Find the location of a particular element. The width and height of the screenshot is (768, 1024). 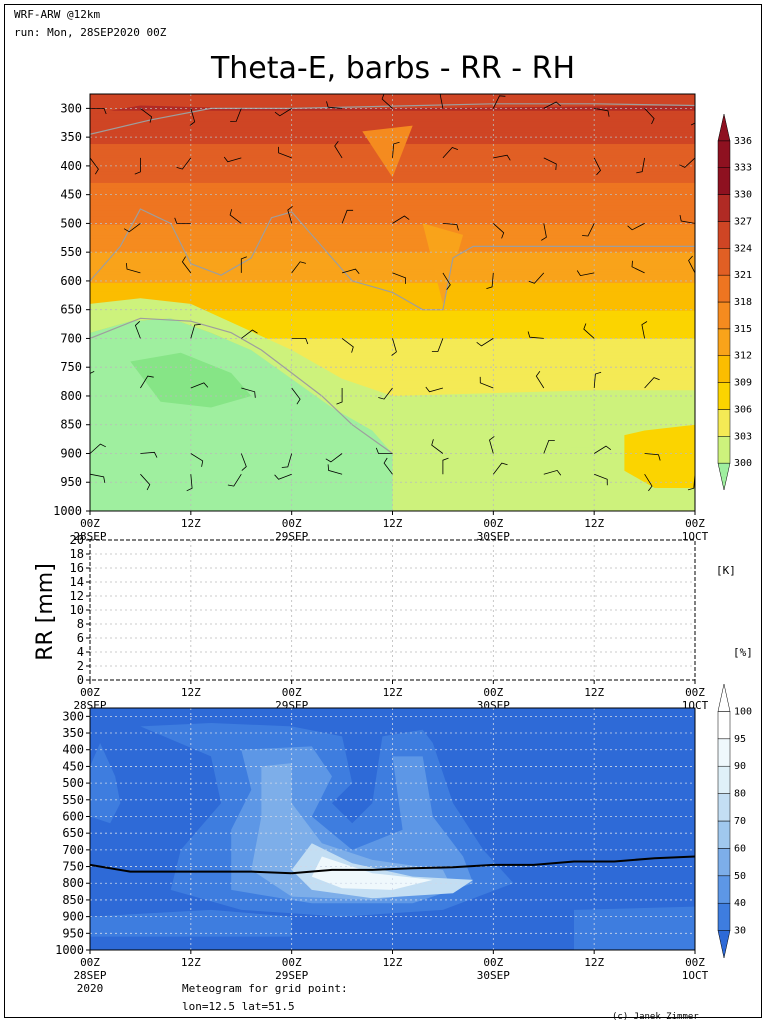

theta-ytick-label: 300 is located at coordinates (71, 108).